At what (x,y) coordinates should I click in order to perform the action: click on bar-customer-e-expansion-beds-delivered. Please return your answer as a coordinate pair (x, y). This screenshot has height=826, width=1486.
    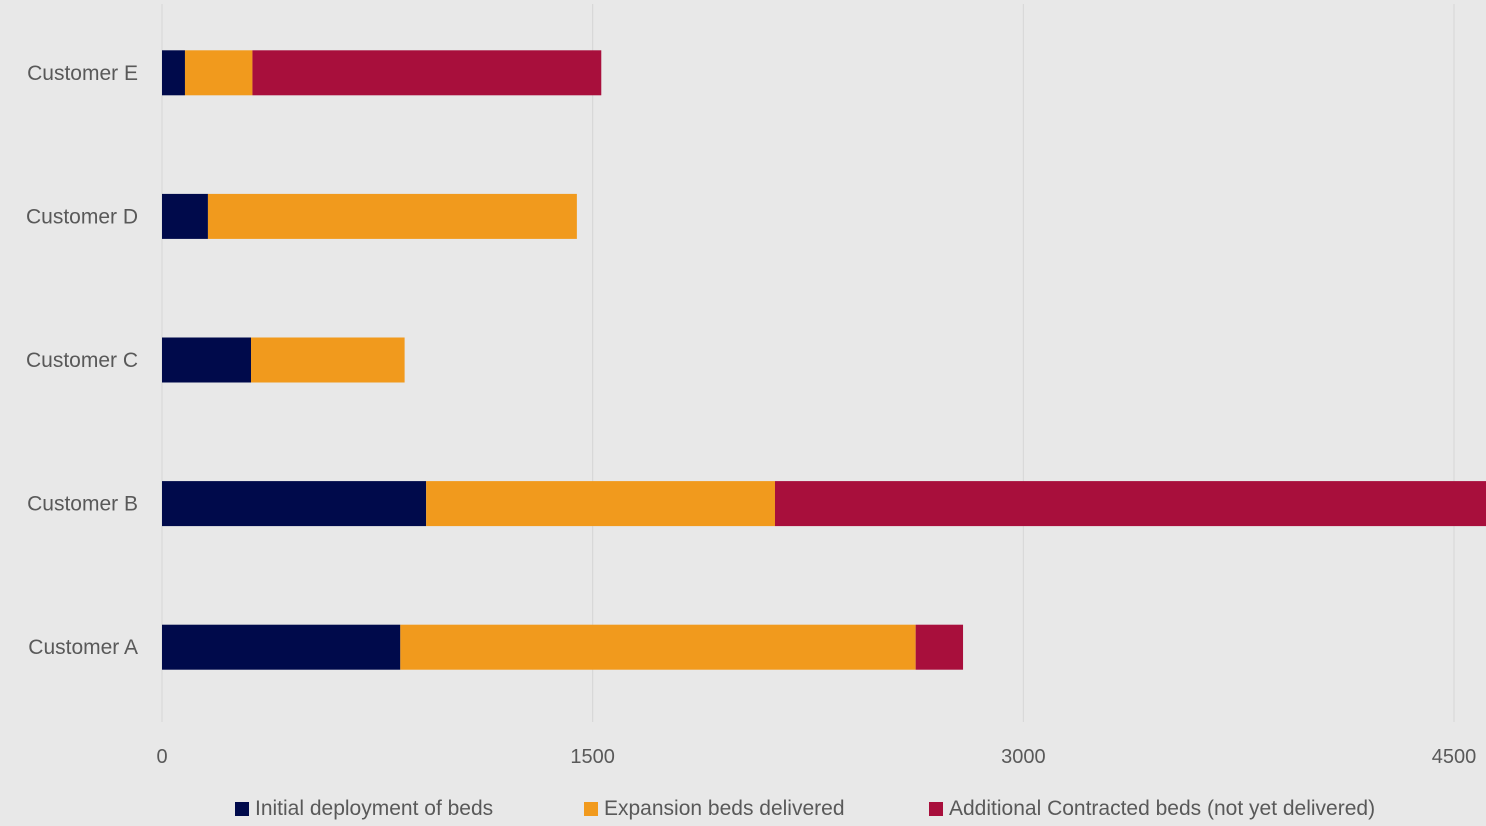
    Looking at the image, I should click on (218, 73).